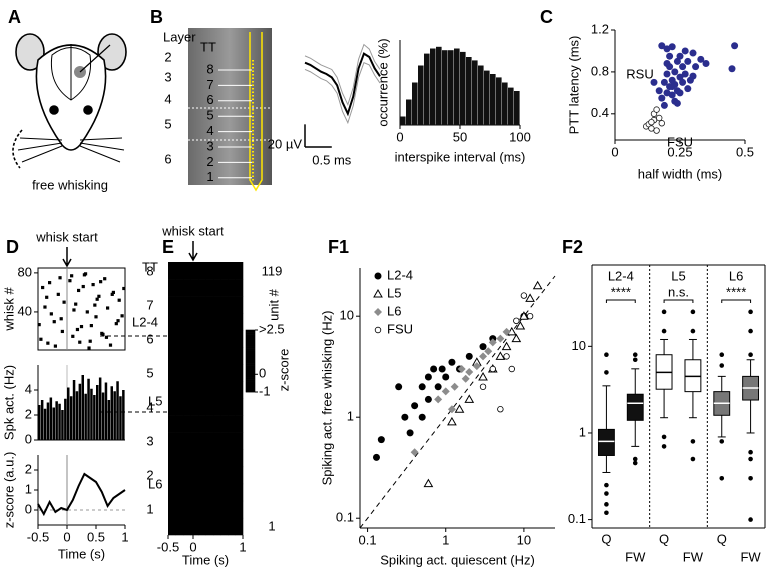 This screenshot has width=775, height=572. What do you see at coordinates (600, 28) in the screenshot?
I see `y-tick-label: 1.2` at bounding box center [600, 28].